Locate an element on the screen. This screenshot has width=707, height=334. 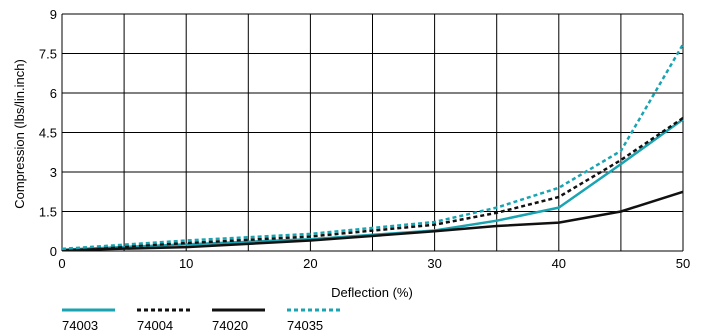
x-tick-label: 40 is located at coordinates (559, 263).